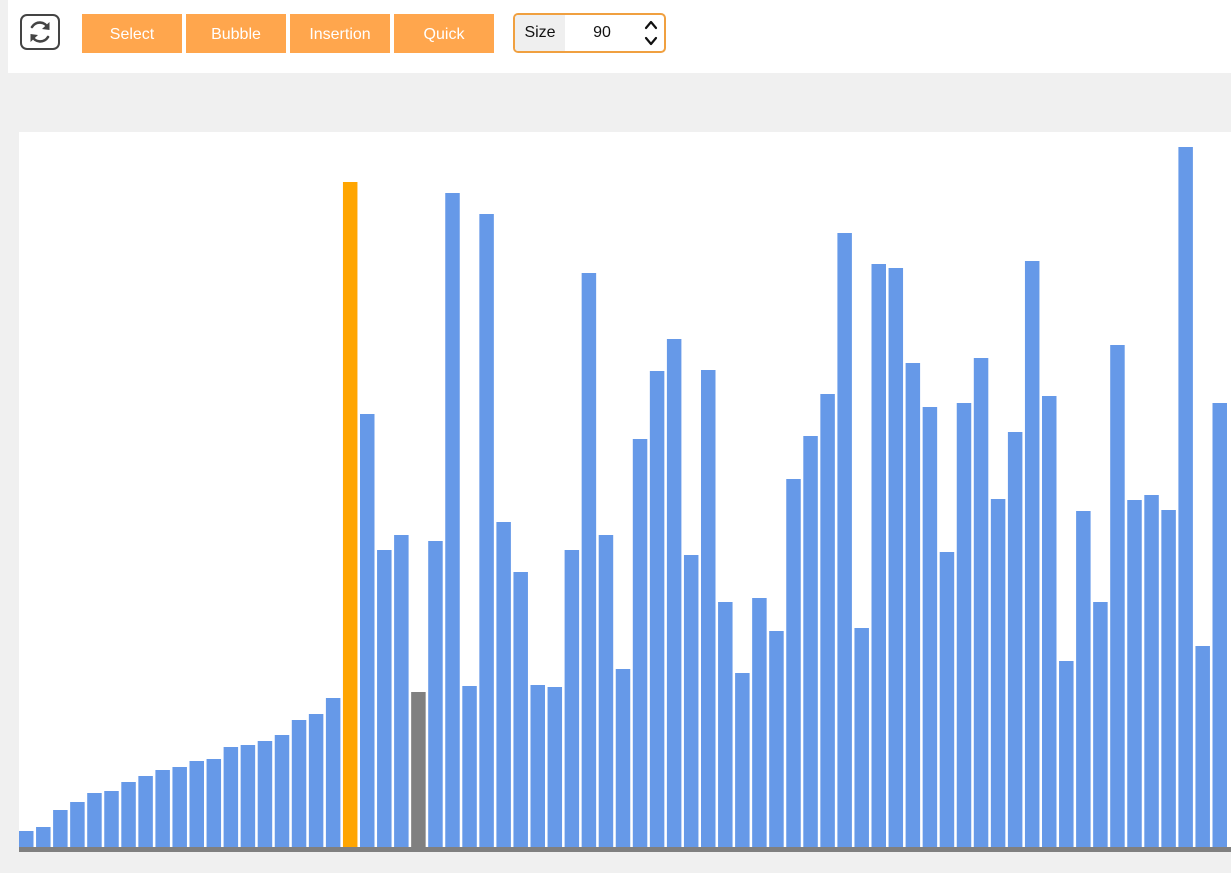  I want to click on bar-active, so click(350, 514).